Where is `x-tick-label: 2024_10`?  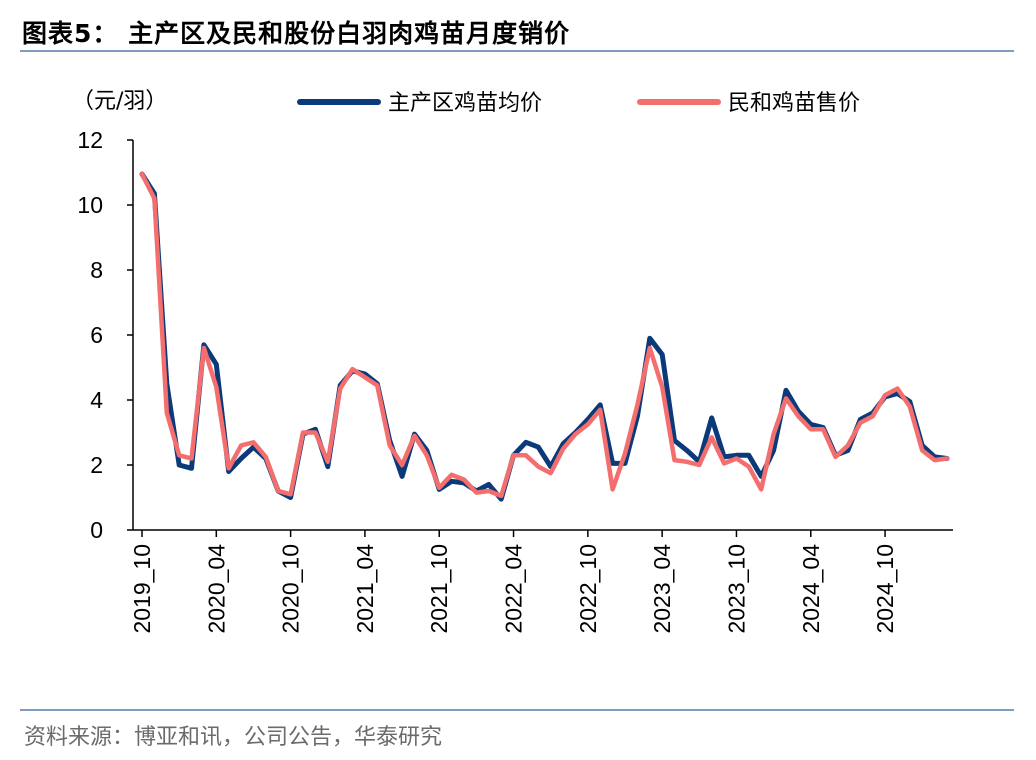 x-tick-label: 2024_10 is located at coordinates (885, 589).